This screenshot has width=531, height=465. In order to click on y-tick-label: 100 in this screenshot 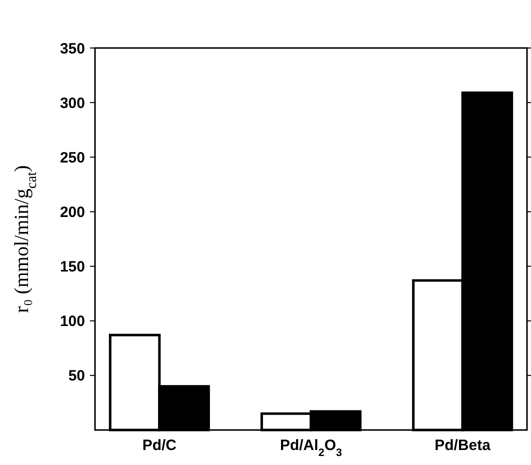, I will do `click(72, 321)`.